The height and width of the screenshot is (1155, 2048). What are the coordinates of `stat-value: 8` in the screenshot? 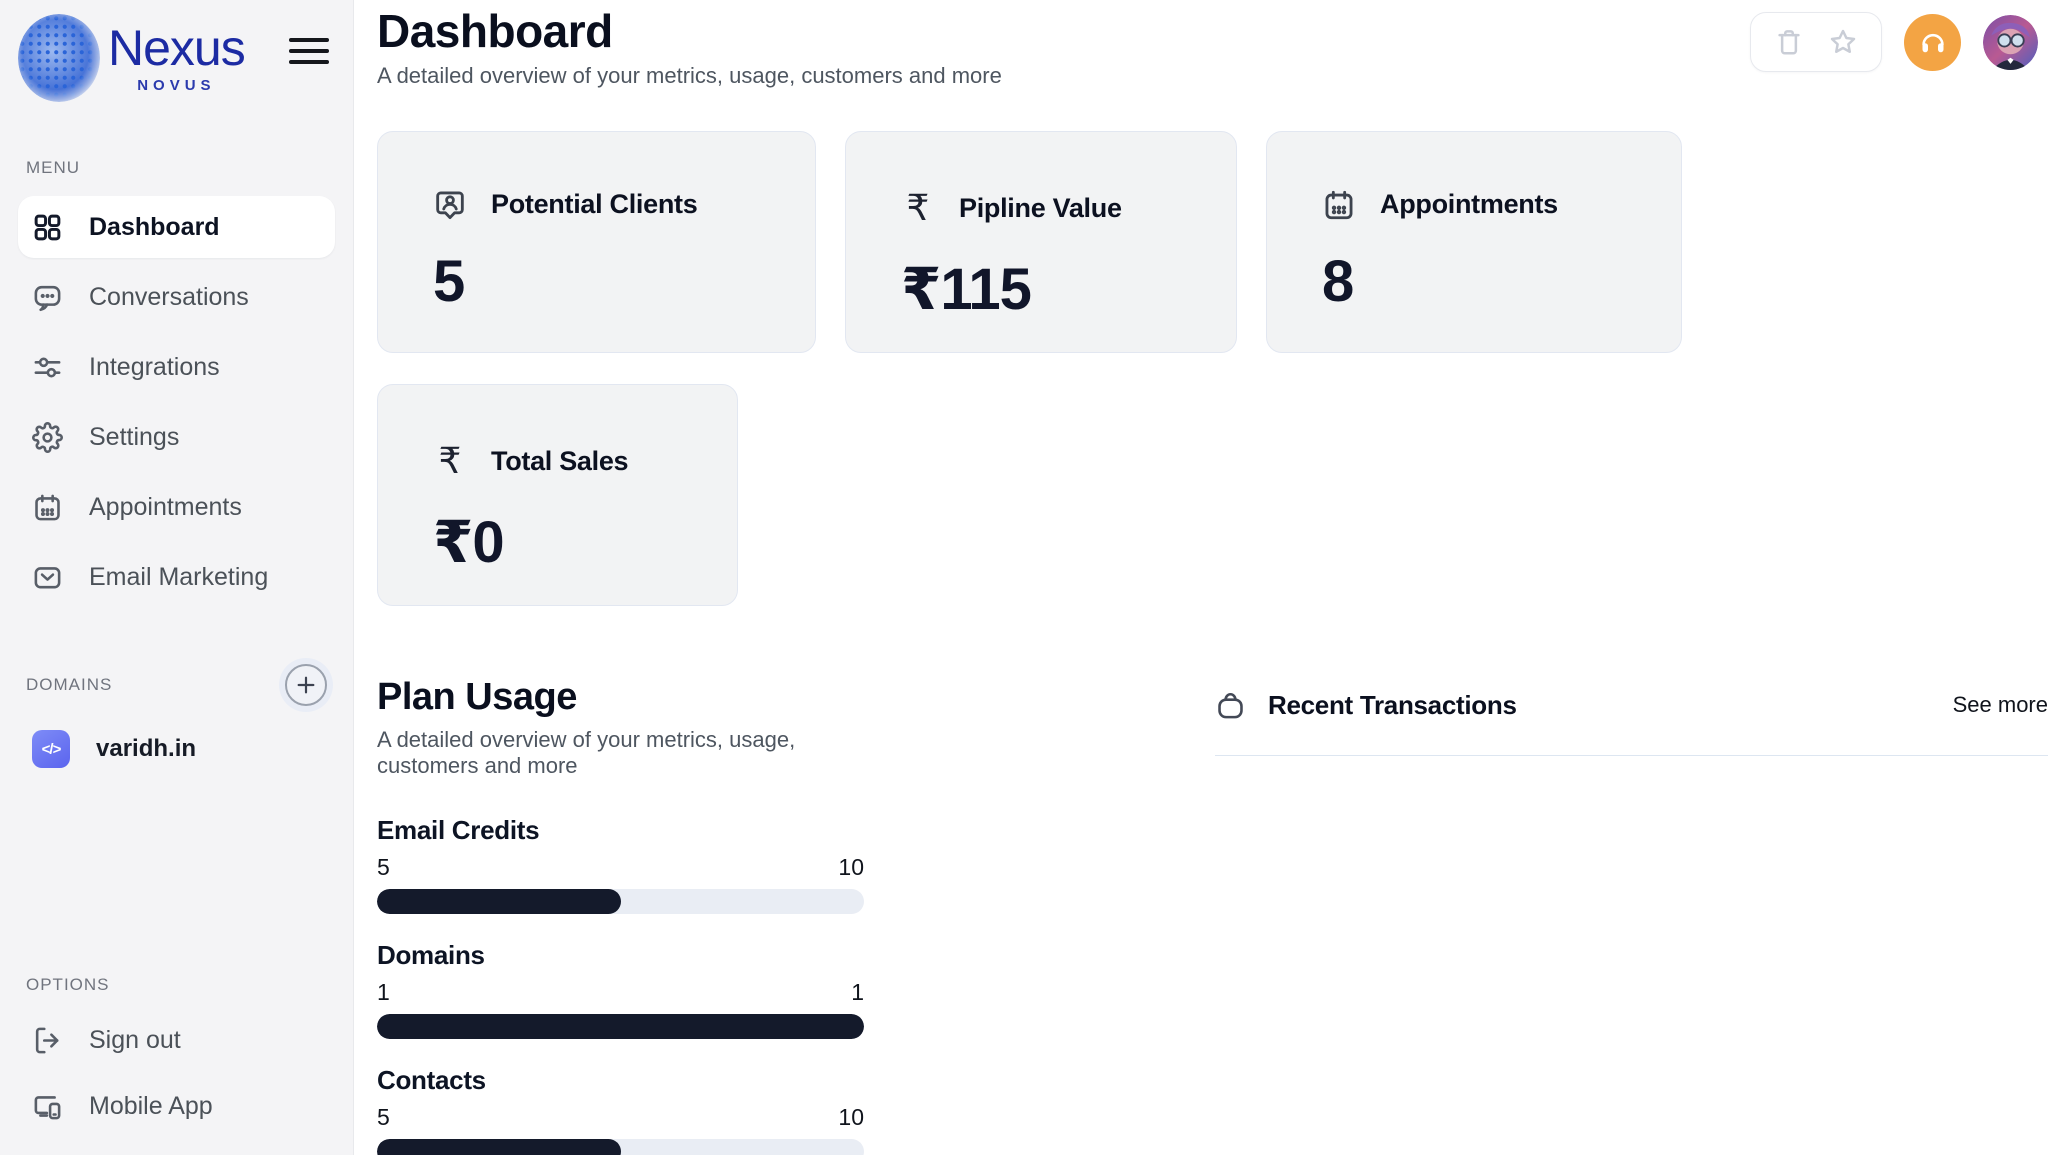 It's located at (1338, 281).